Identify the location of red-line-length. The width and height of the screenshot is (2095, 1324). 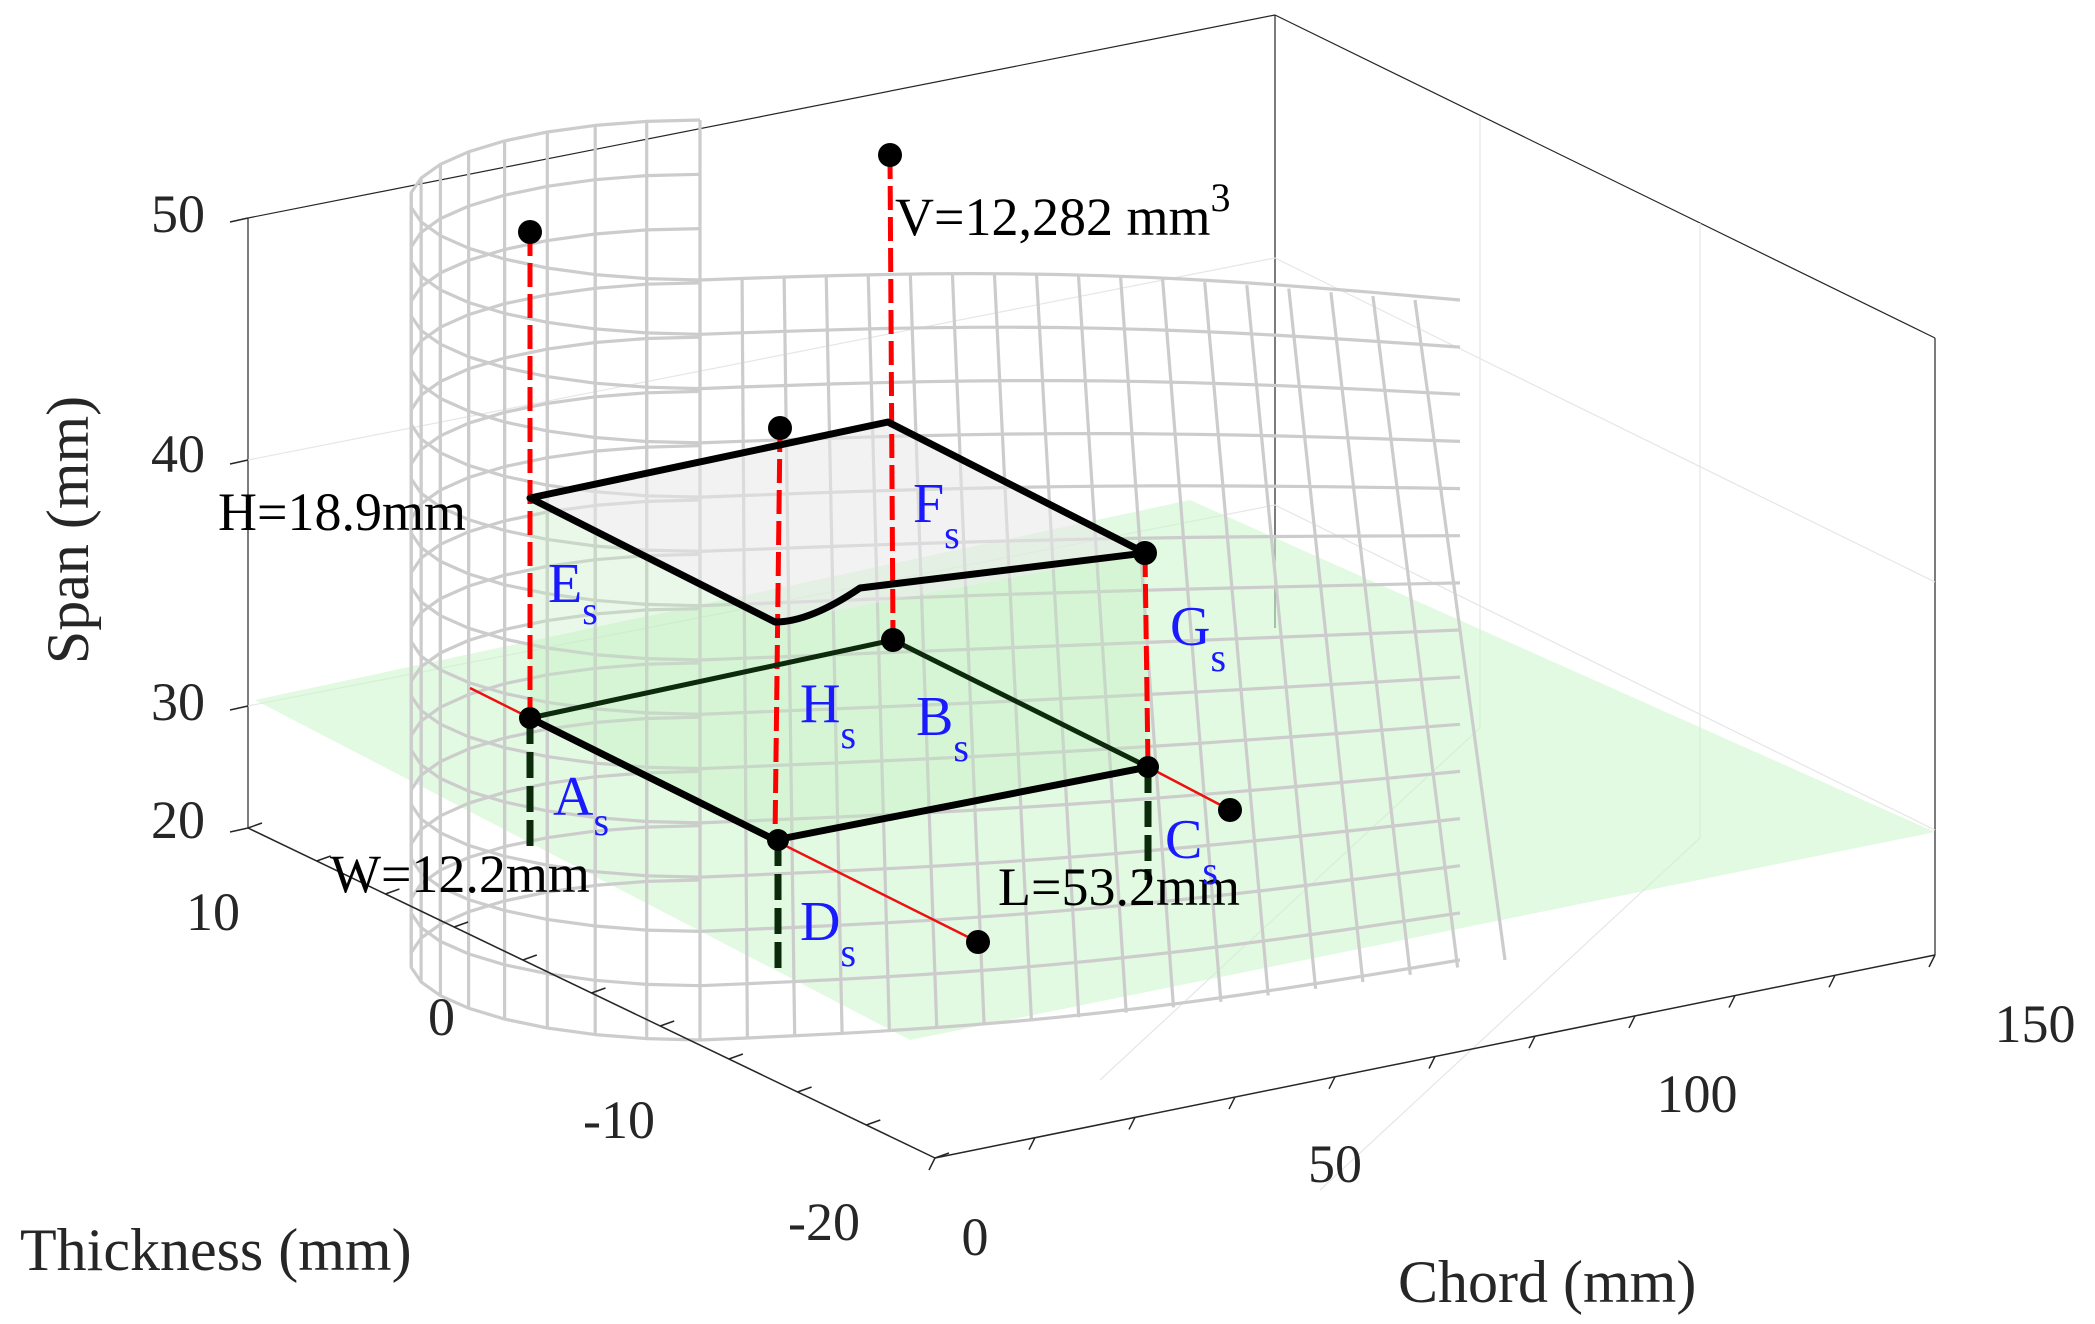
(1189, 788).